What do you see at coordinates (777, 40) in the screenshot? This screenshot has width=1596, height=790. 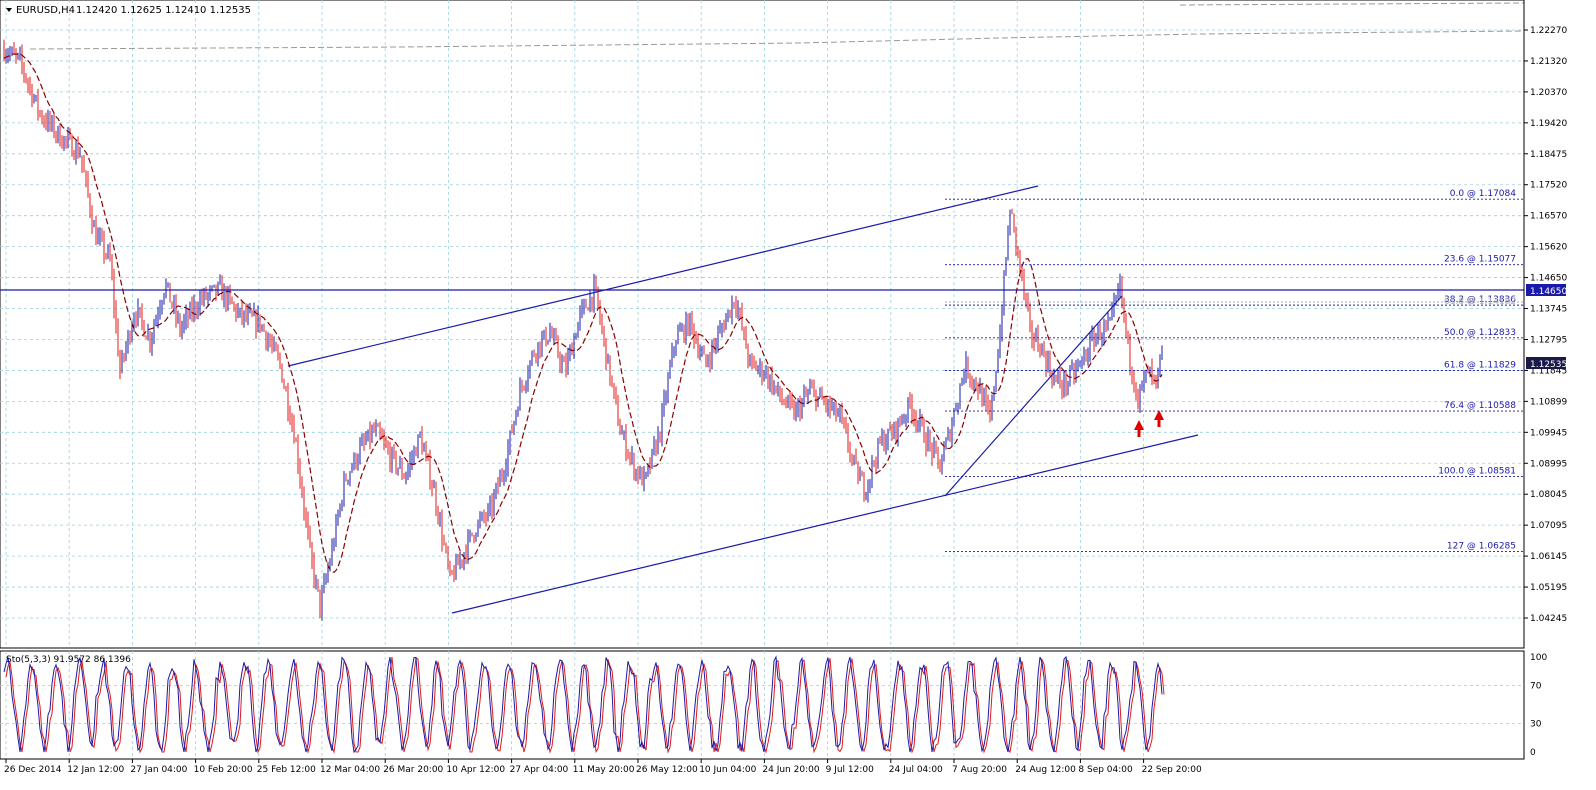 I see `long-ma-line` at bounding box center [777, 40].